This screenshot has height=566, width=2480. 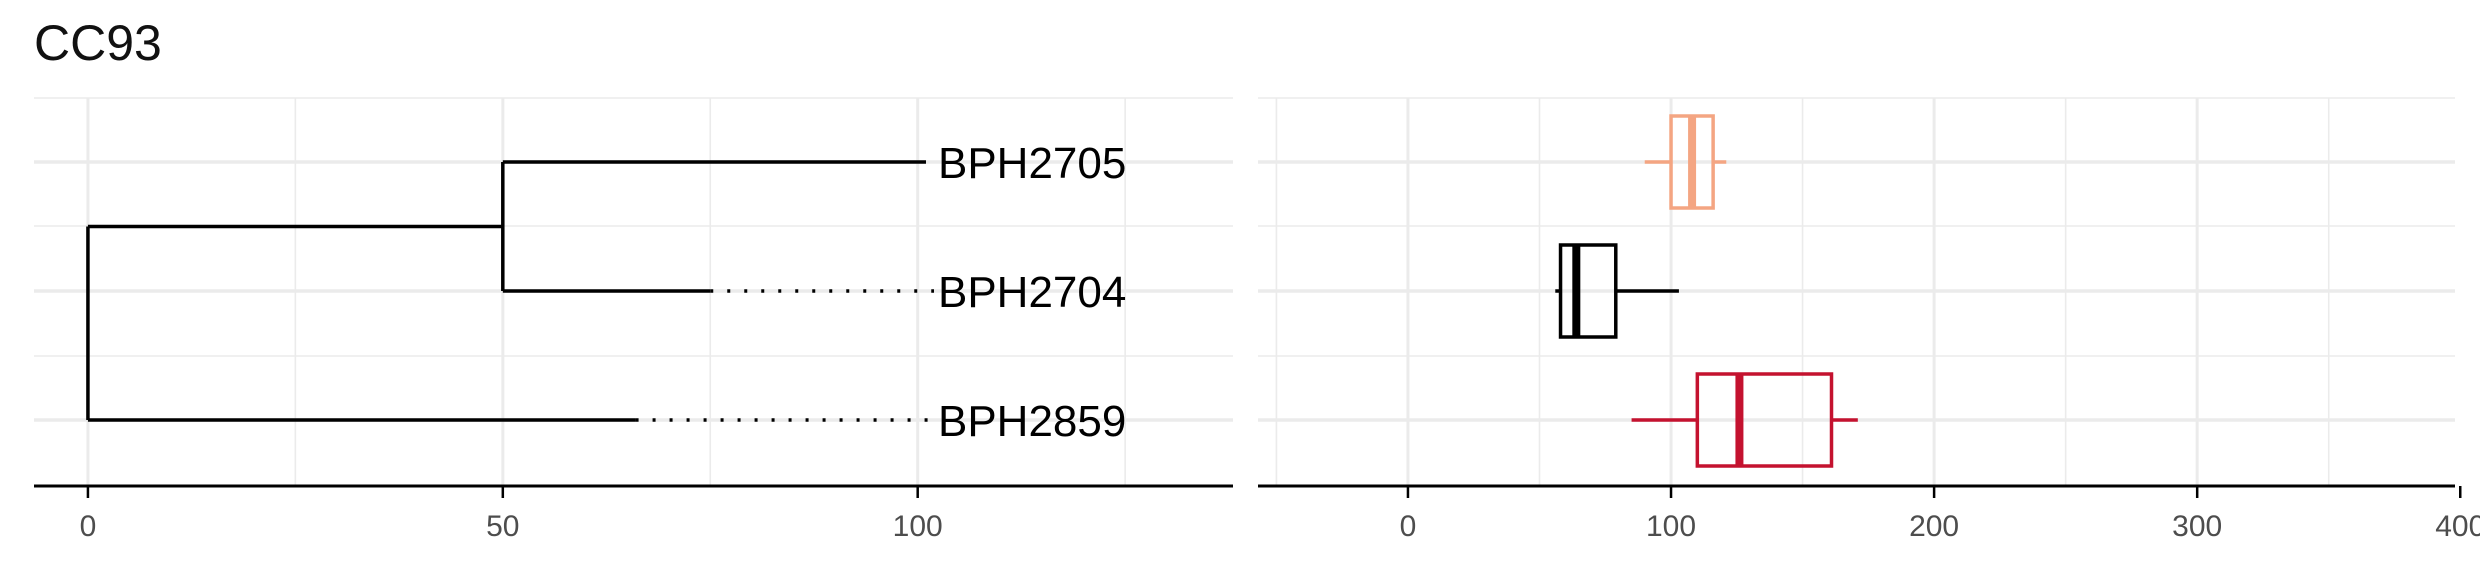 I want to click on tree-x-tick-label: 100, so click(x=918, y=526).